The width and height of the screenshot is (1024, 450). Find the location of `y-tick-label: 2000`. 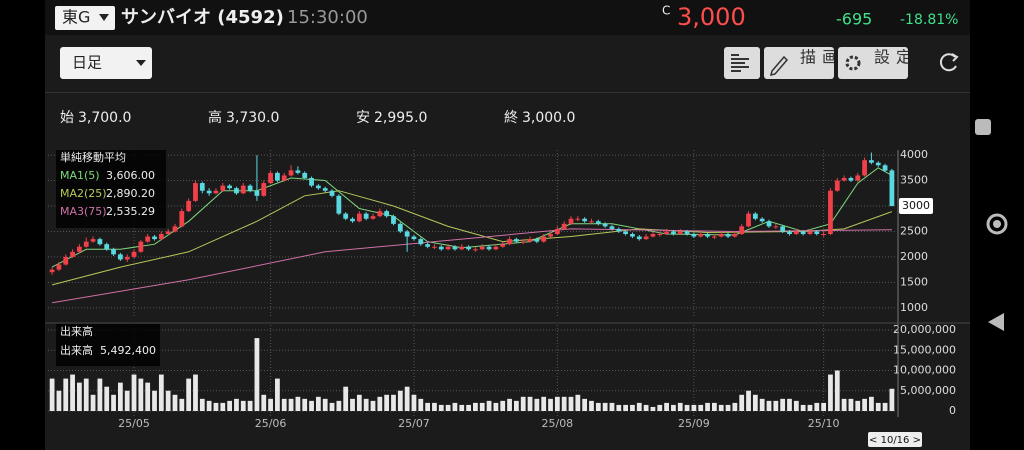

y-tick-label: 2000 is located at coordinates (914, 256).